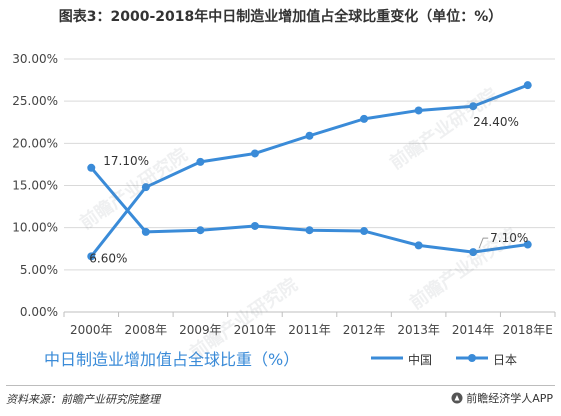  I want to click on y-tick-label: 0.00%, so click(39, 312).